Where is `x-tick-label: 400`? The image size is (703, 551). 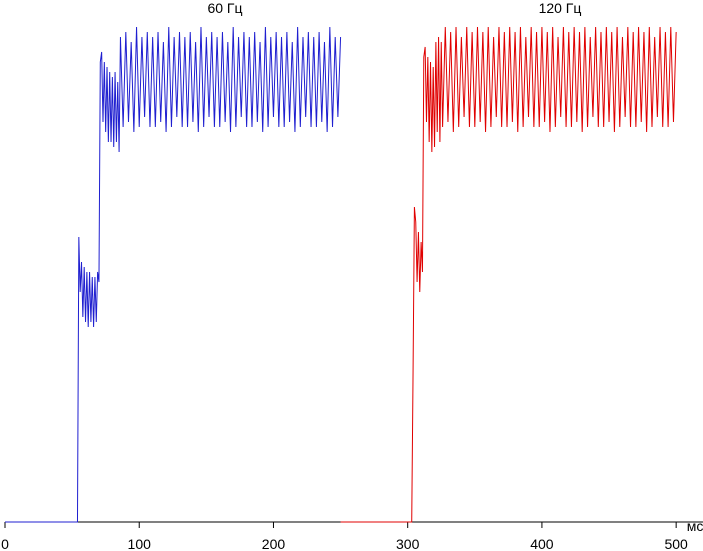 x-tick-label: 400 is located at coordinates (542, 543).